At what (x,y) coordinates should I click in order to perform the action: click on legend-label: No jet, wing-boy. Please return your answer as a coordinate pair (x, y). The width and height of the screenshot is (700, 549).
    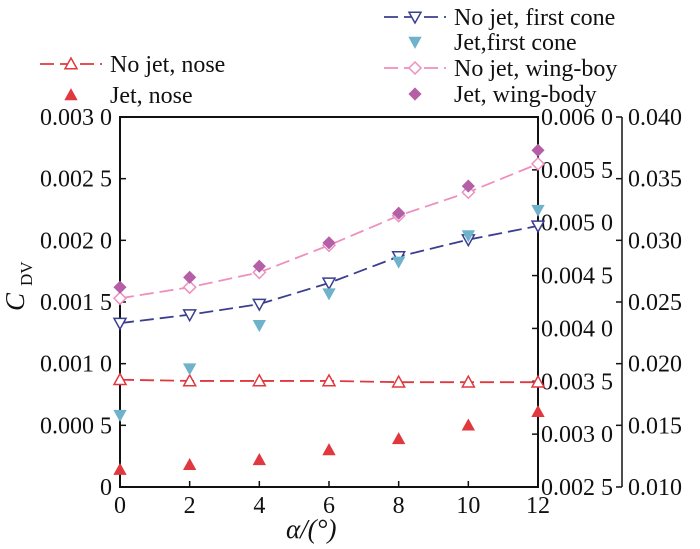
    Looking at the image, I should click on (535, 69).